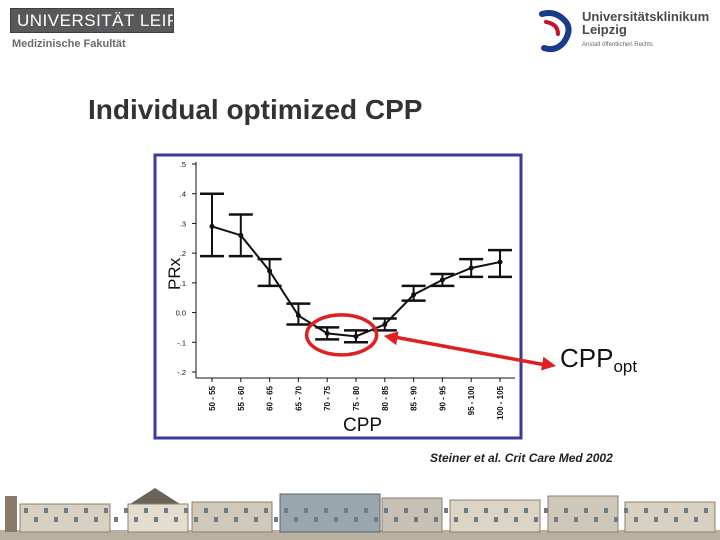 The width and height of the screenshot is (720, 540). Describe the element at coordinates (327, 397) in the screenshot. I see `x-tick-label: 70 - 75` at that location.